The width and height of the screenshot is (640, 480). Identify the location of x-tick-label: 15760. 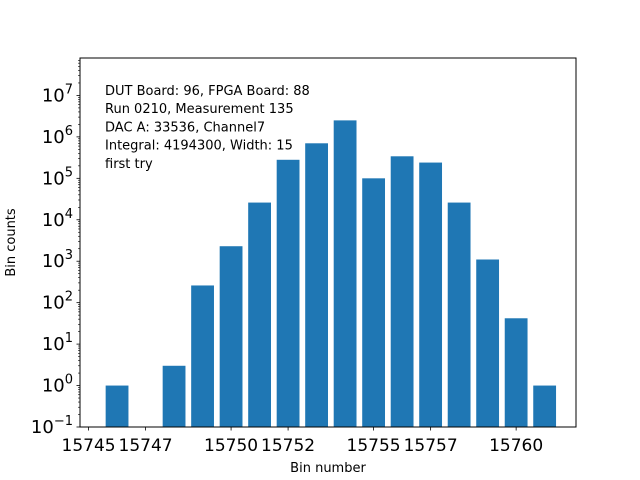
(516, 446).